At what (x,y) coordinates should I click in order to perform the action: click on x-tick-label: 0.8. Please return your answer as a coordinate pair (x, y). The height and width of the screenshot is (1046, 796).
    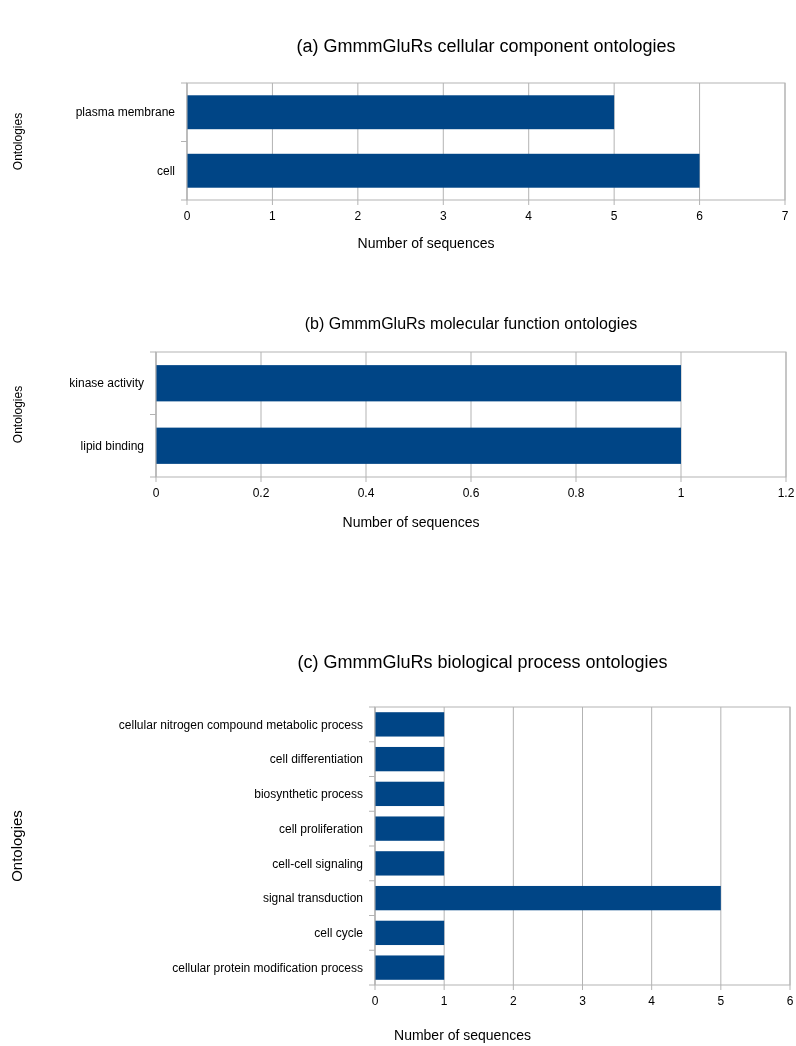
    Looking at the image, I should click on (576, 493).